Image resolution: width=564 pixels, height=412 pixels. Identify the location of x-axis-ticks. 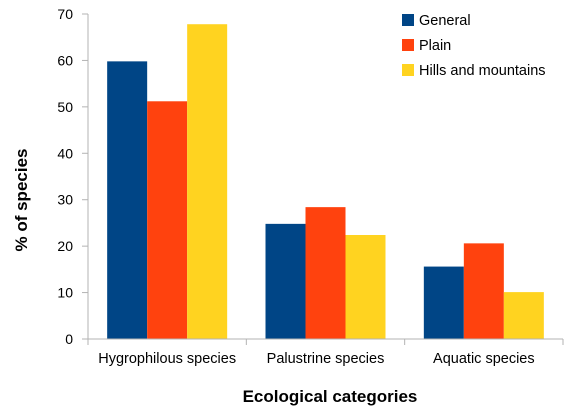
(325, 342).